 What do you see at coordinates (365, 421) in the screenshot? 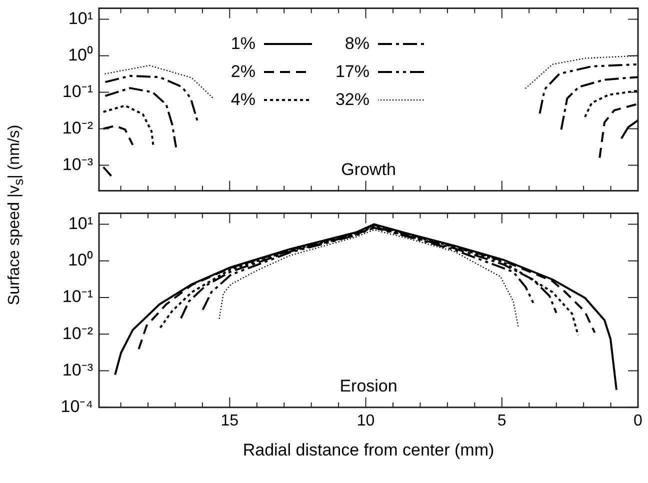
I see `x-tick-label: 10` at bounding box center [365, 421].